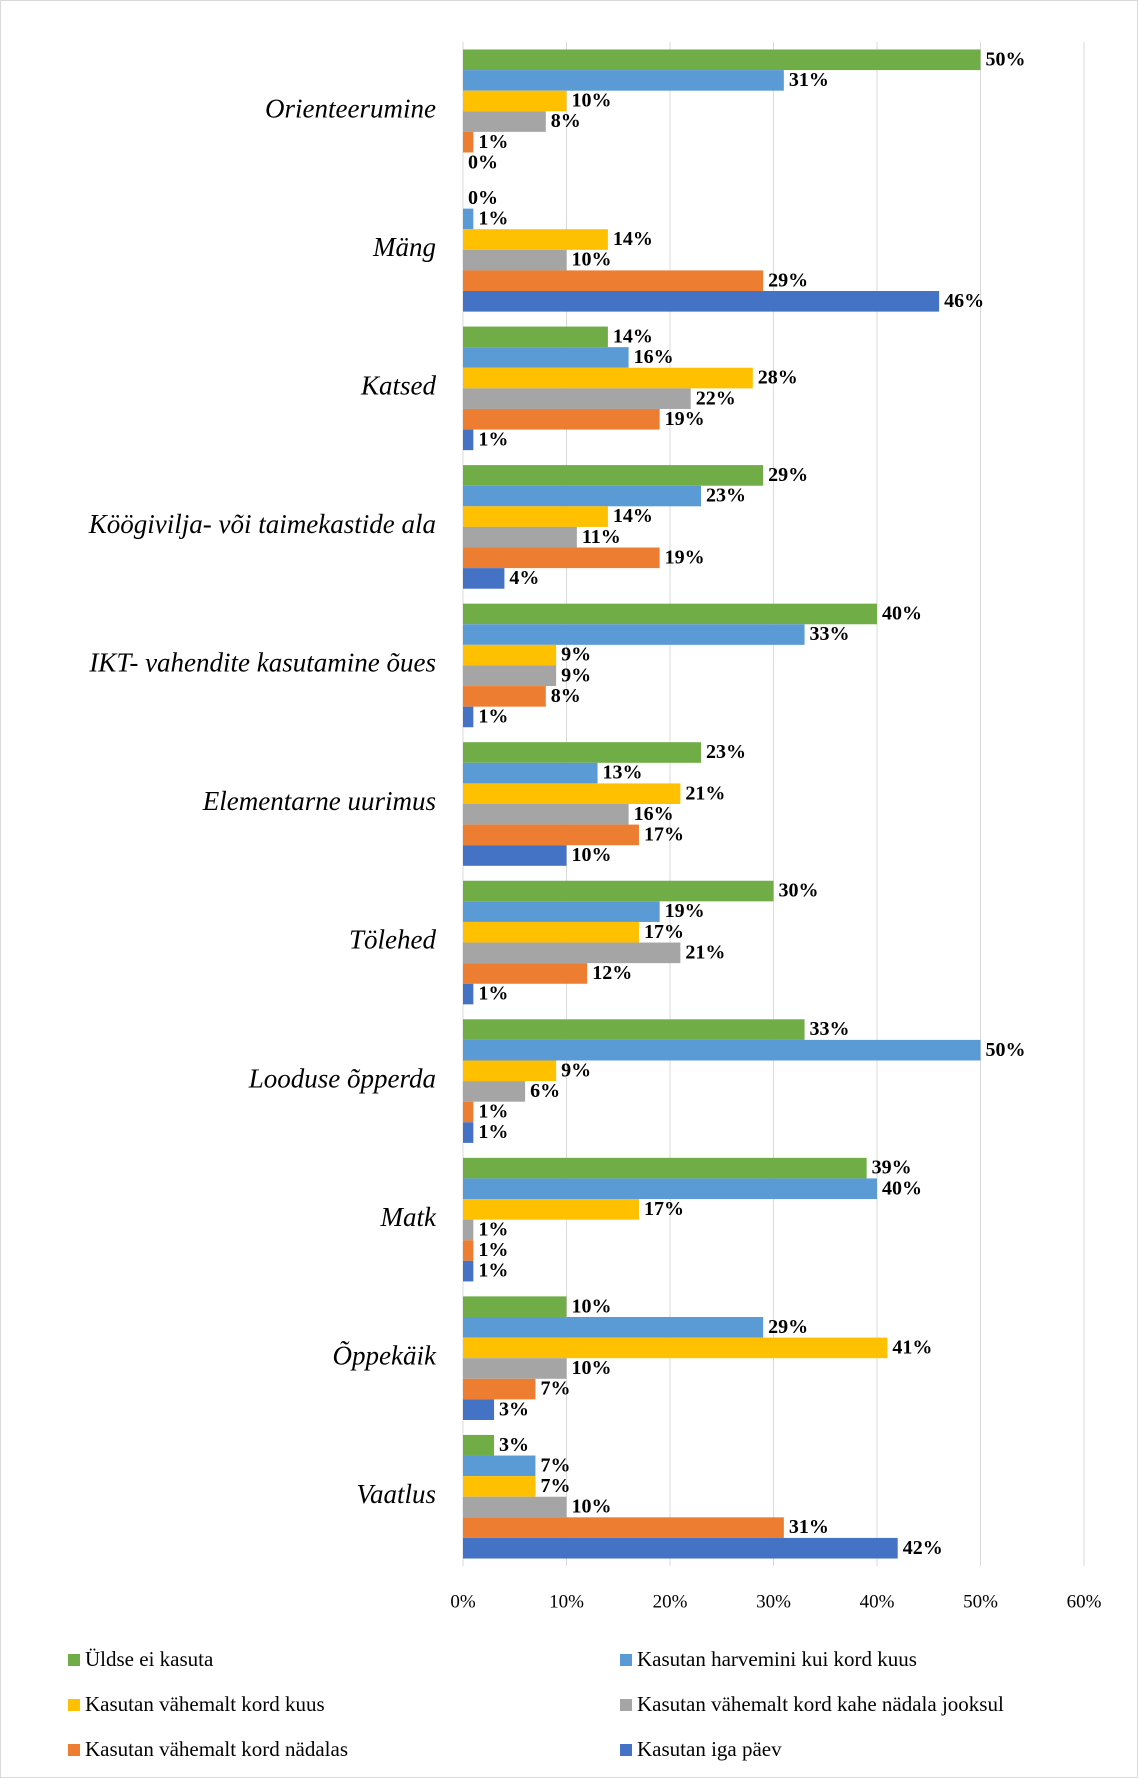 The height and width of the screenshot is (1778, 1138). Describe the element at coordinates (319, 801) in the screenshot. I see `category-label: Elementarne uurimus` at that location.